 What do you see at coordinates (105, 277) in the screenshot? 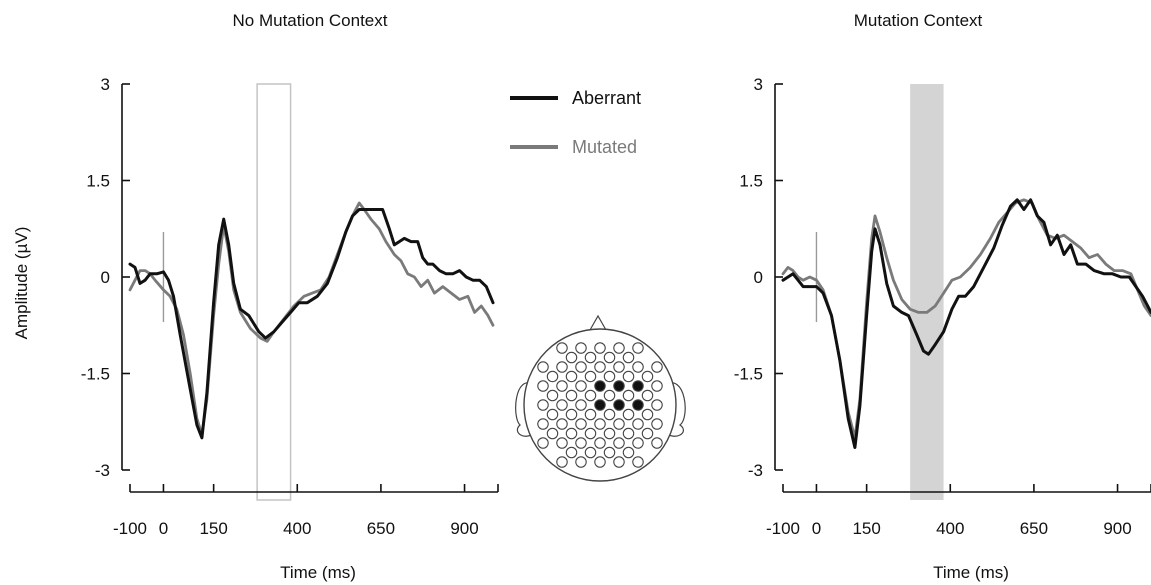
I see `y-tick-label: 0` at bounding box center [105, 277].